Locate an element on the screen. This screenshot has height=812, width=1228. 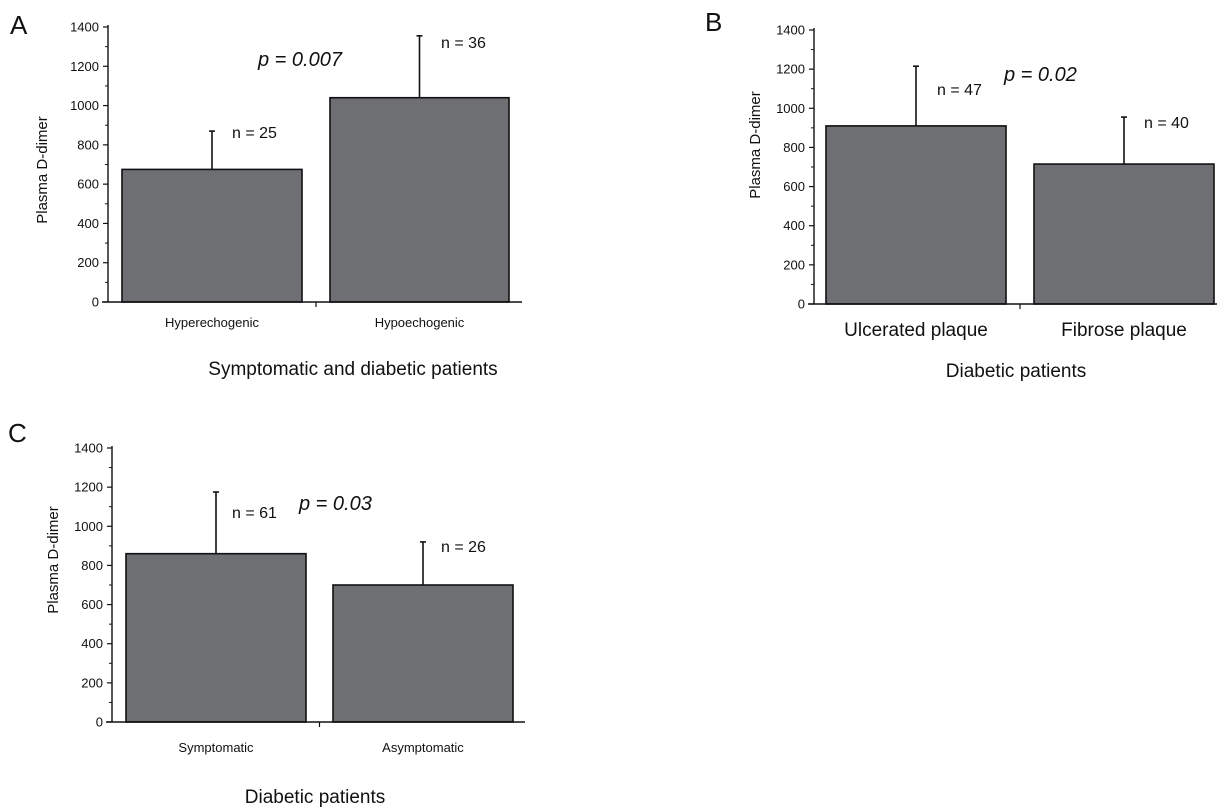
category-label: Hyperechogenic is located at coordinates (212, 322).